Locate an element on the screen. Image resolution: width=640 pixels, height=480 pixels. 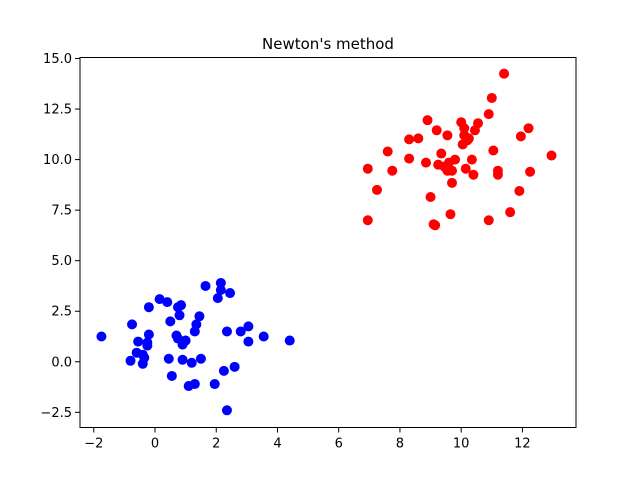
y-tick-label: −2.5 is located at coordinates (56, 413).